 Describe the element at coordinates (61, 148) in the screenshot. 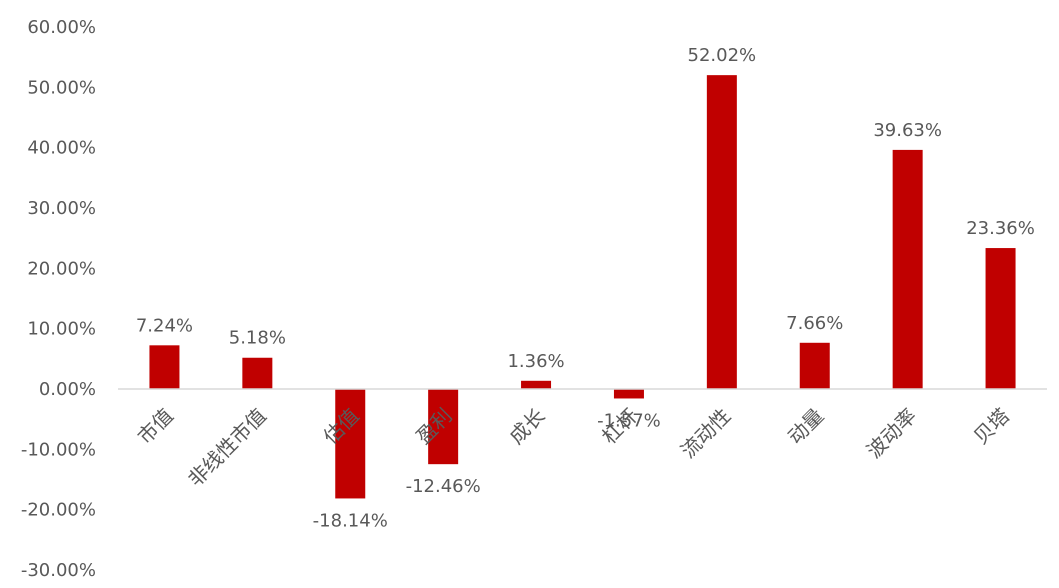

I see `y-tick-label: 40.00%` at that location.